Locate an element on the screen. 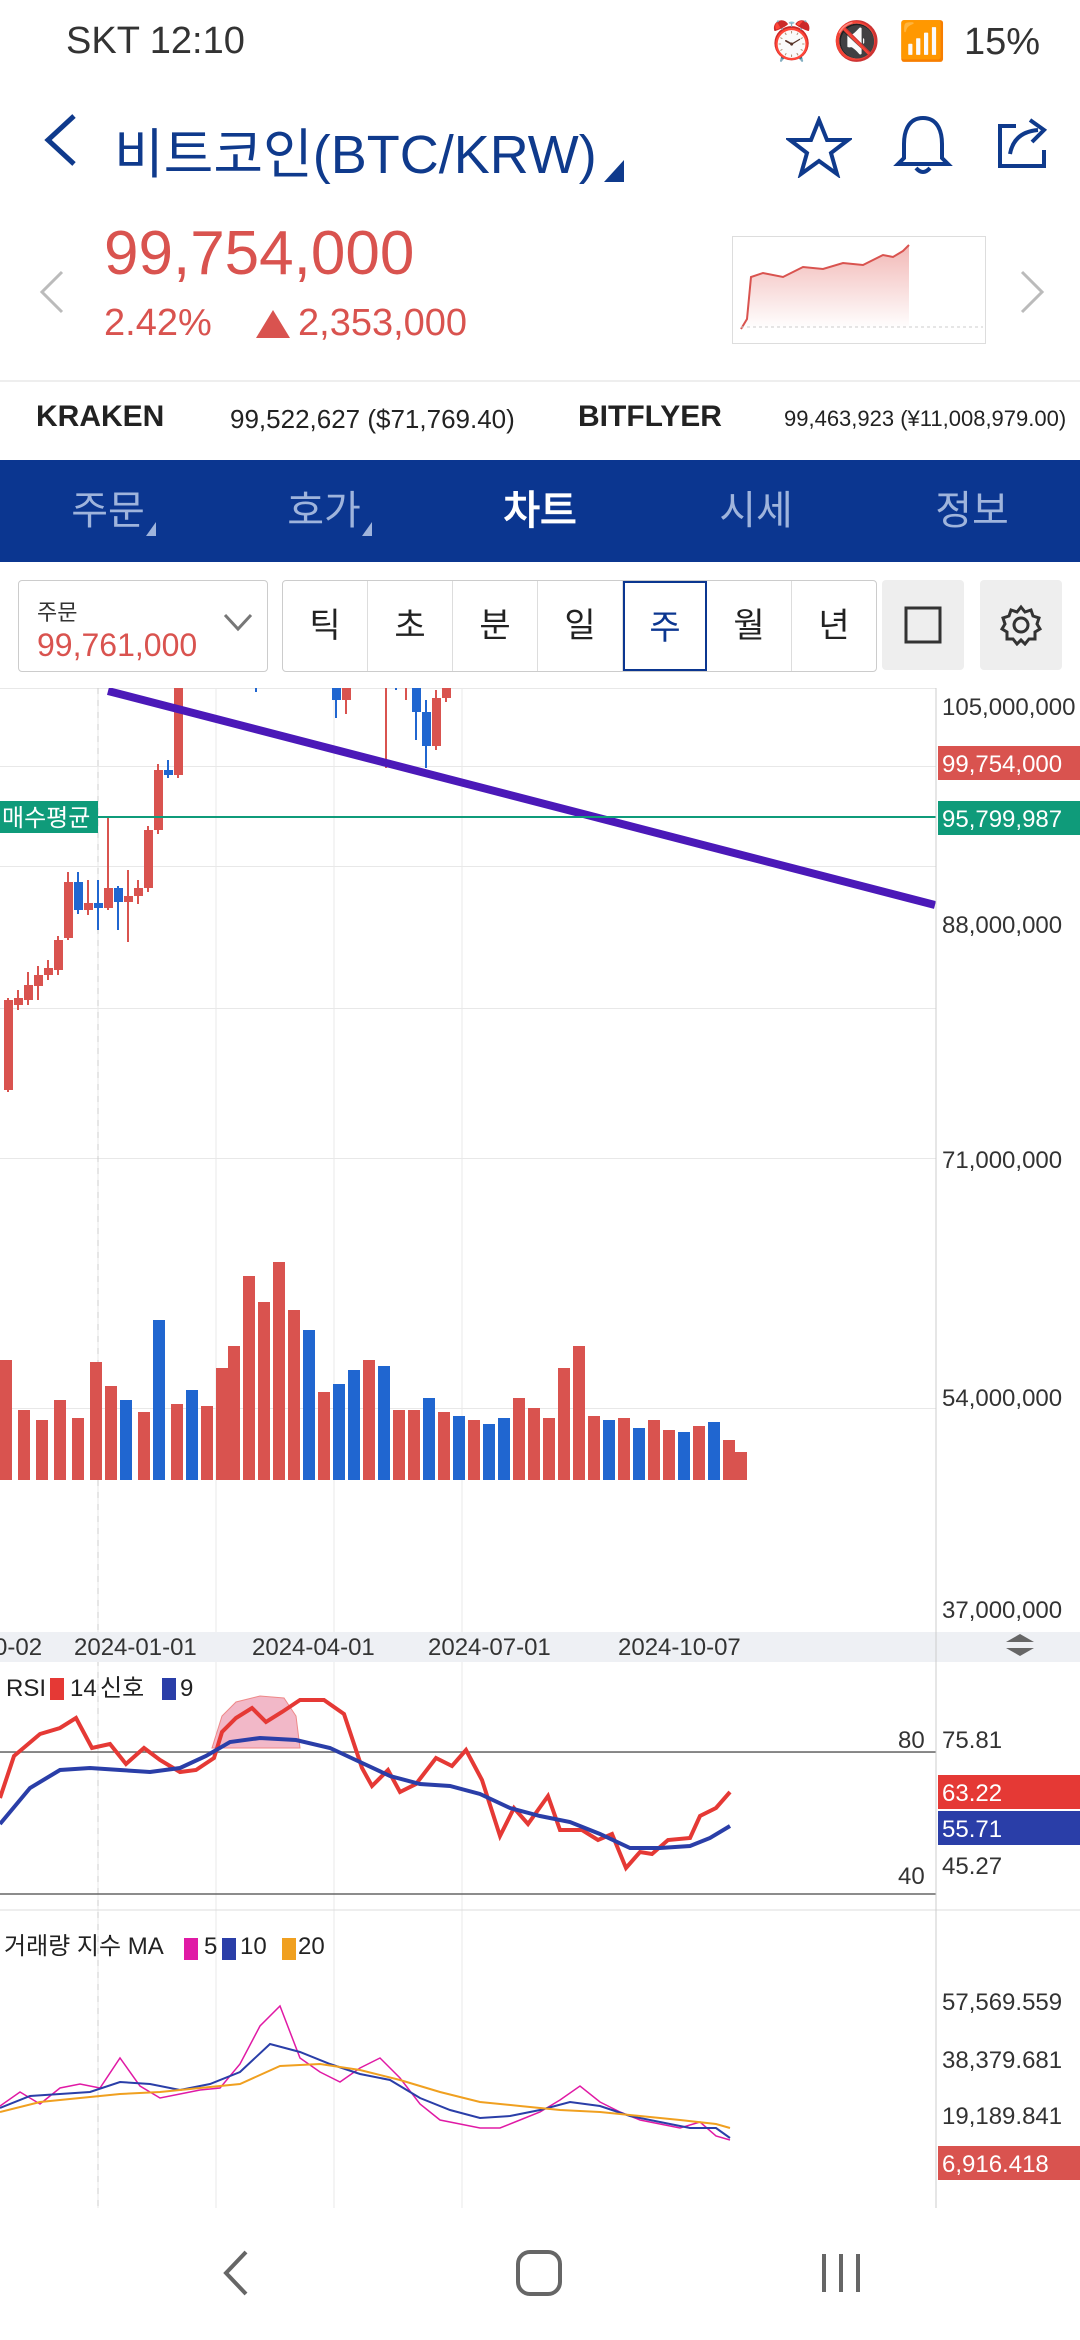  star-icon is located at coordinates (819, 147).